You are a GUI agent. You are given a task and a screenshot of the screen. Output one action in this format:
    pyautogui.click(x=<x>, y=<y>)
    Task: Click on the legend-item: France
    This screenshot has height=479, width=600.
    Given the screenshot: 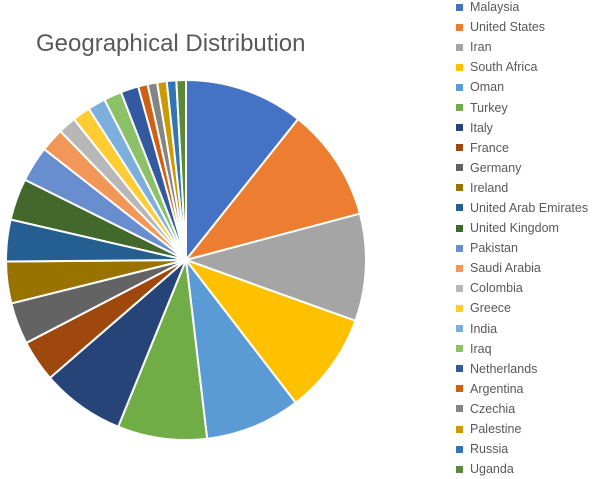 What is the action you would take?
    pyautogui.click(x=522, y=148)
    